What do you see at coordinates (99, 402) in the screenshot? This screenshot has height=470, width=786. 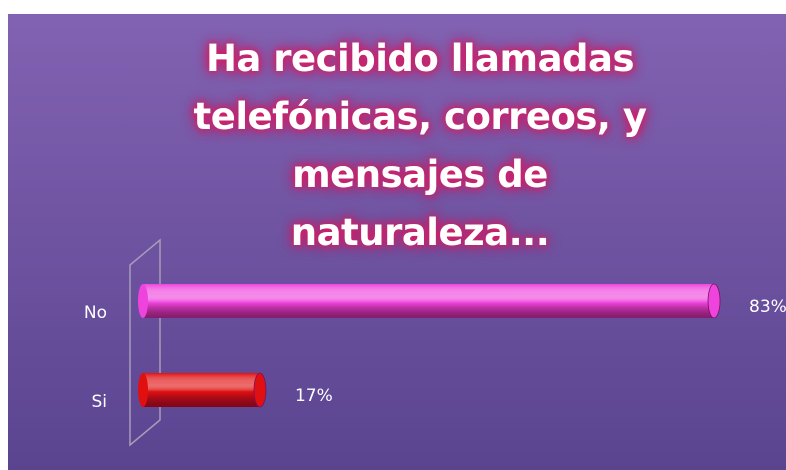 I see `y-tick-label: Si` at bounding box center [99, 402].